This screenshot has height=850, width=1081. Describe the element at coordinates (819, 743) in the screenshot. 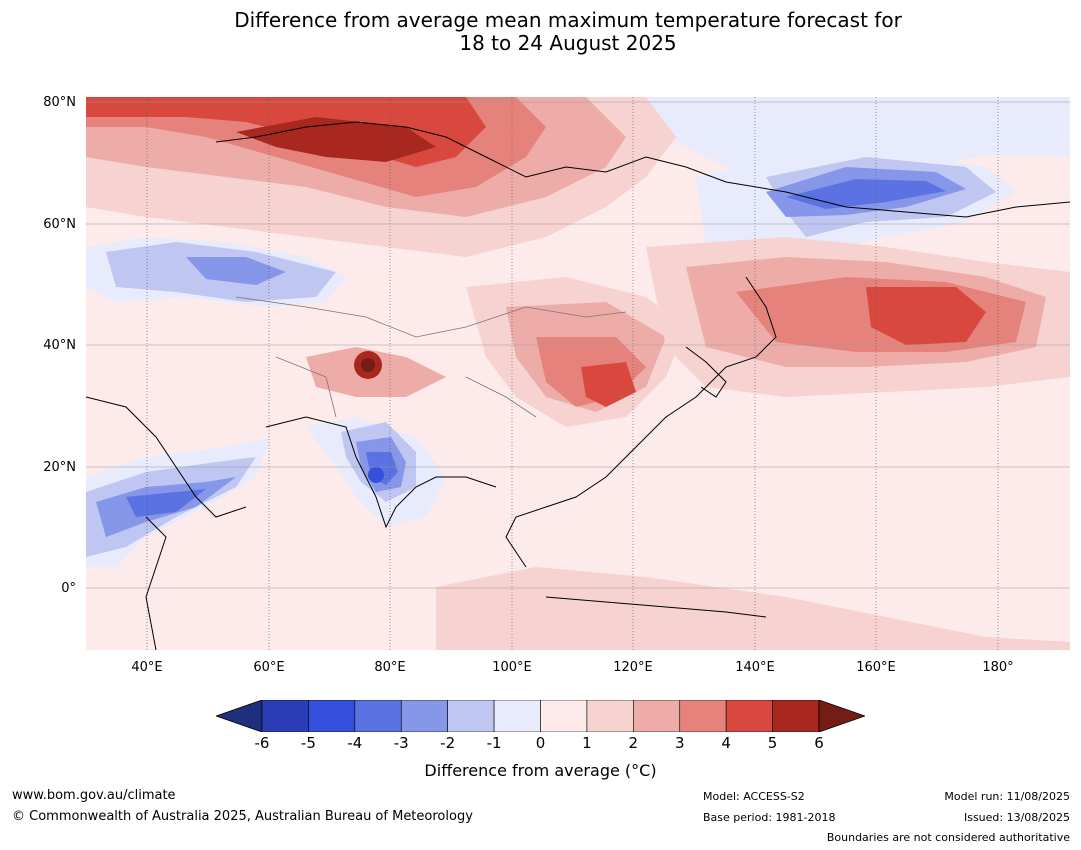

I see `colorbar-tick-label: 6` at that location.